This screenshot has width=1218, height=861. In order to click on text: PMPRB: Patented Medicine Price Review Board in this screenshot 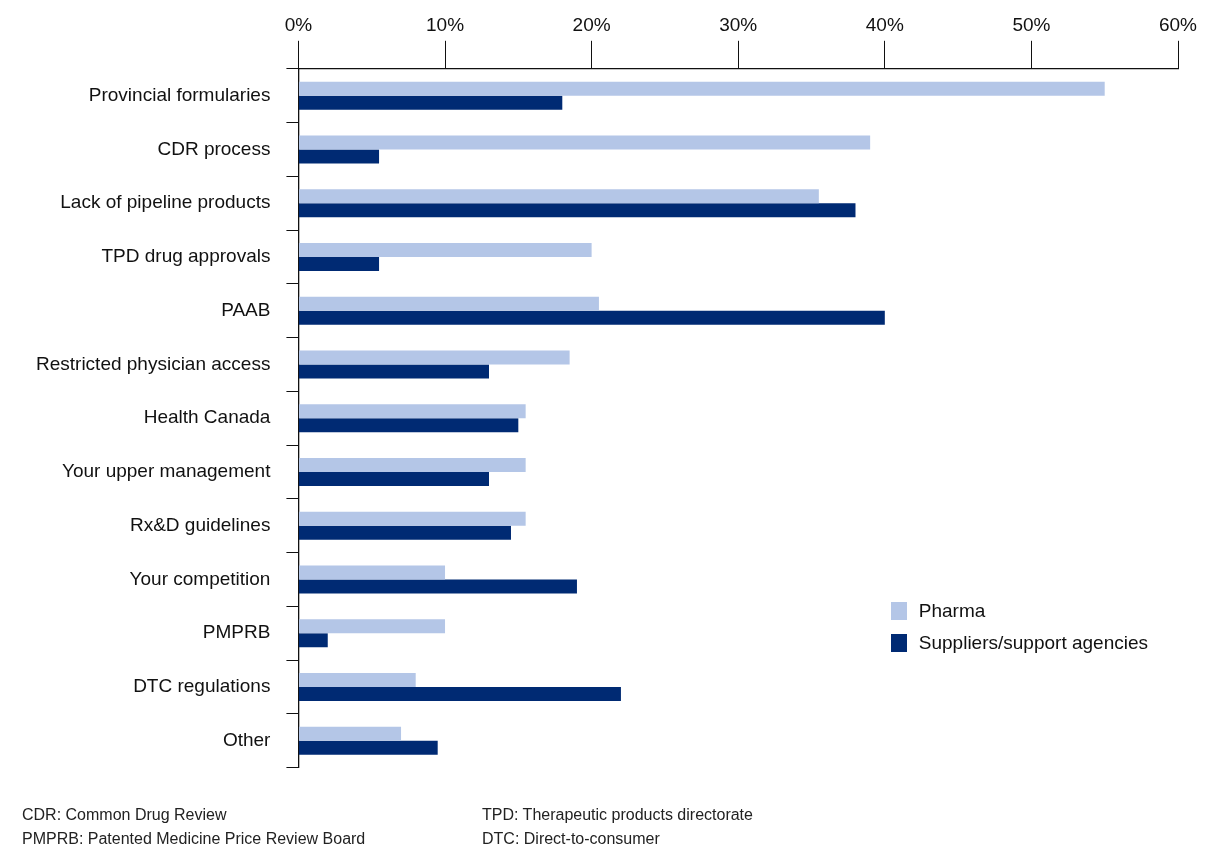, I will do `click(194, 839)`.